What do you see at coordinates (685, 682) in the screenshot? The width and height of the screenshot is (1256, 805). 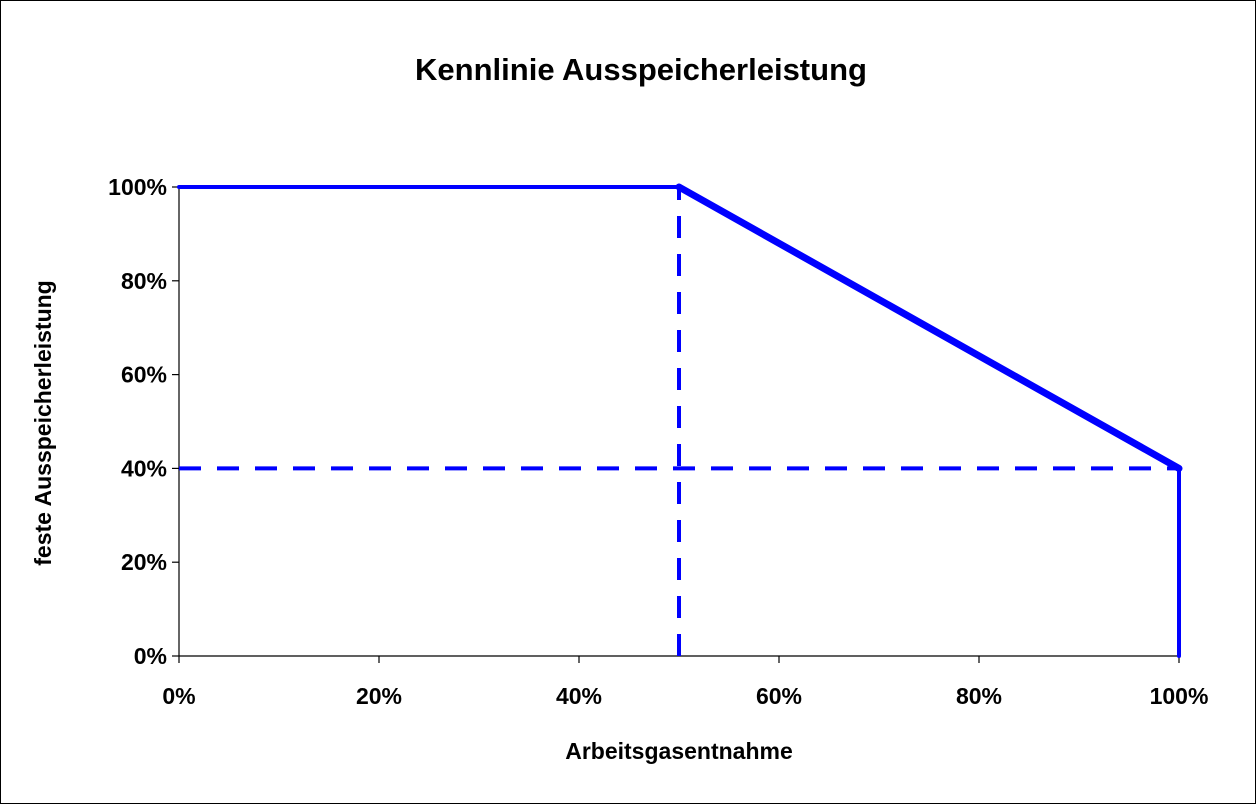 I see `x-axis-ticks: 0% 20% 40% 60% 80% 100%` at bounding box center [685, 682].